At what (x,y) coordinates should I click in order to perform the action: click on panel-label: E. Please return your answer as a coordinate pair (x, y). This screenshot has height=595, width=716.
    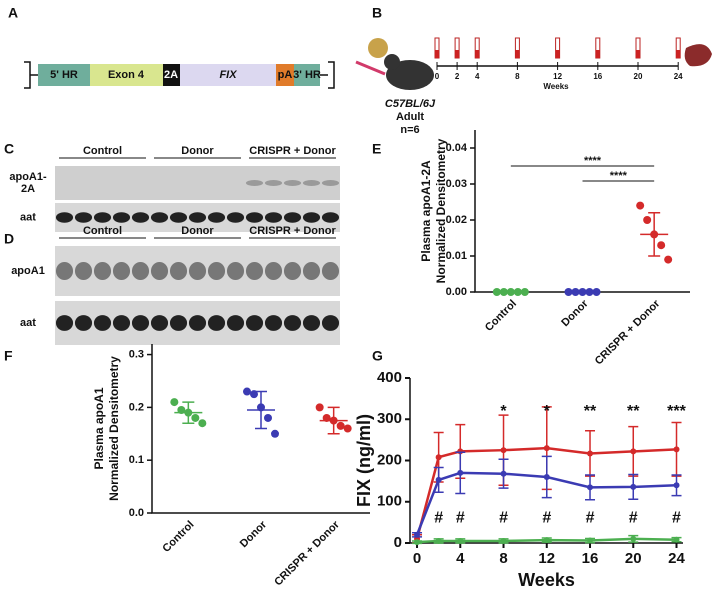
    Looking at the image, I should click on (376, 149).